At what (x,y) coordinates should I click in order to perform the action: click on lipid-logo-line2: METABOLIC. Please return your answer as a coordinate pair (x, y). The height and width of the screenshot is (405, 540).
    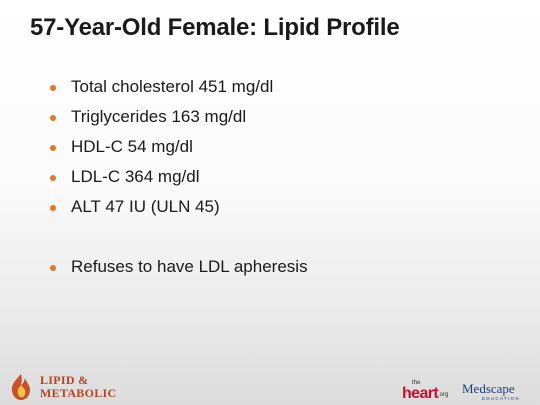
    Looking at the image, I should click on (78, 393).